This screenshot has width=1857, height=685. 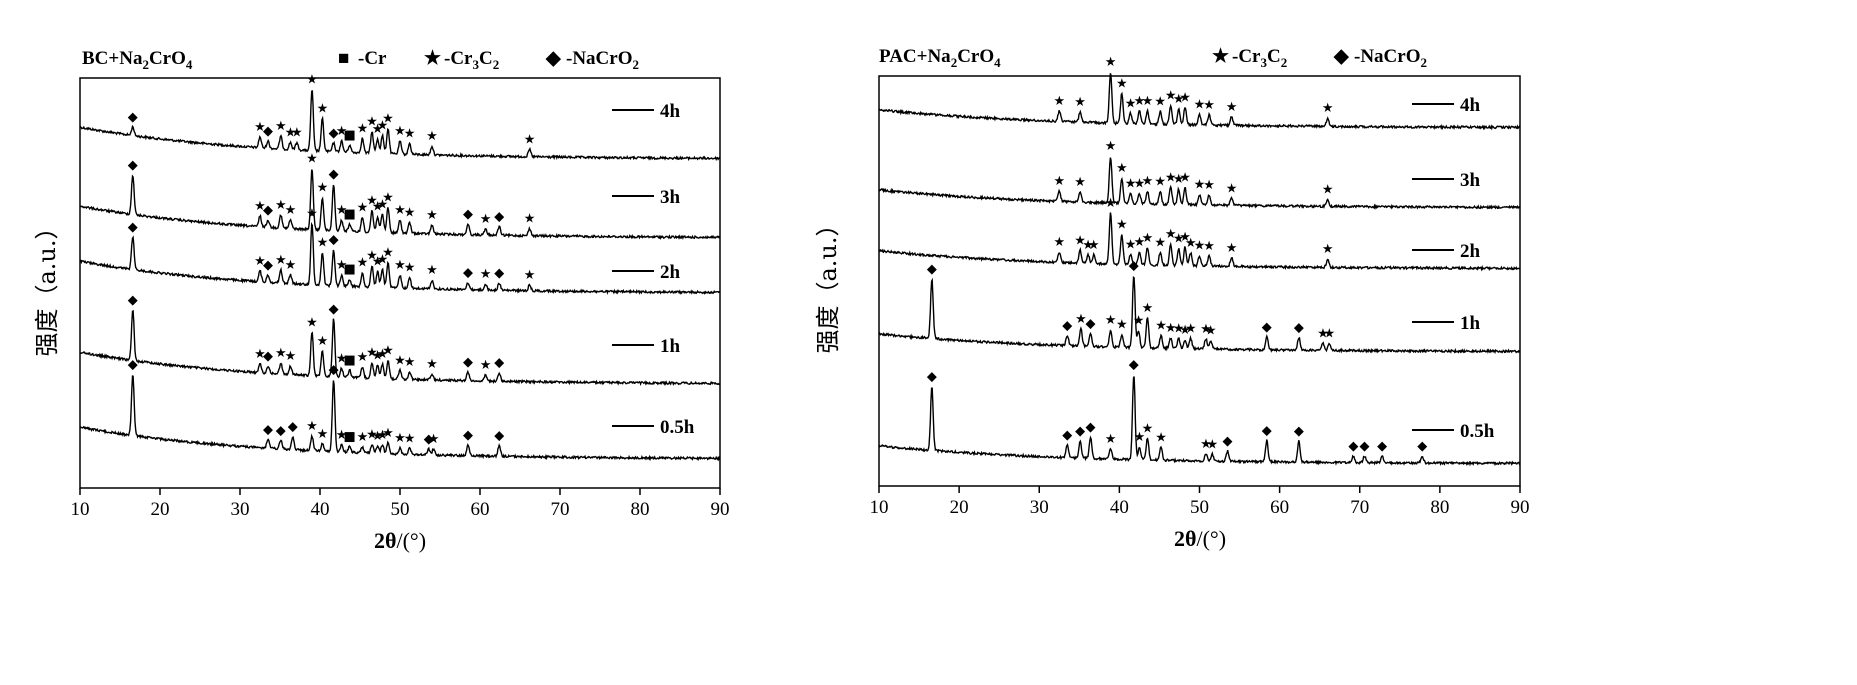 I want to click on series-3h: ★ ★★★★★★ ★★★★ ★★ ★ ★ 3h, so click(x=1199, y=175).